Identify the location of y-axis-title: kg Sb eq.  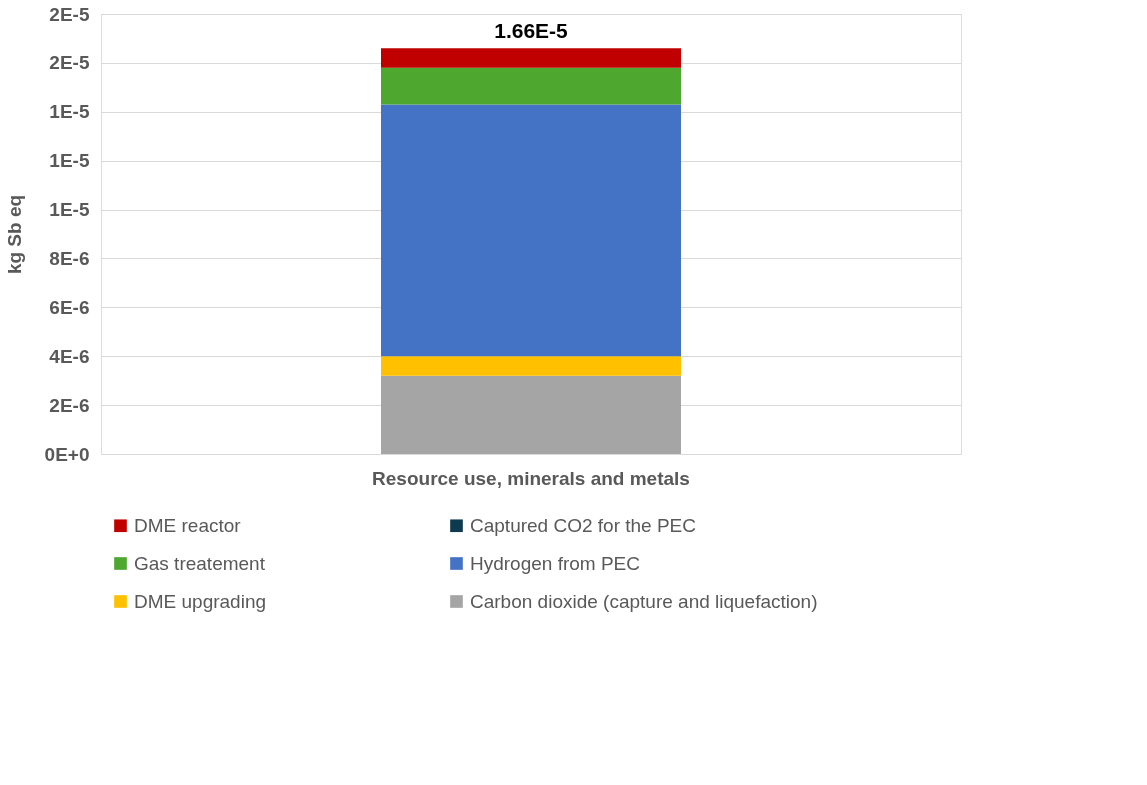
(14, 234).